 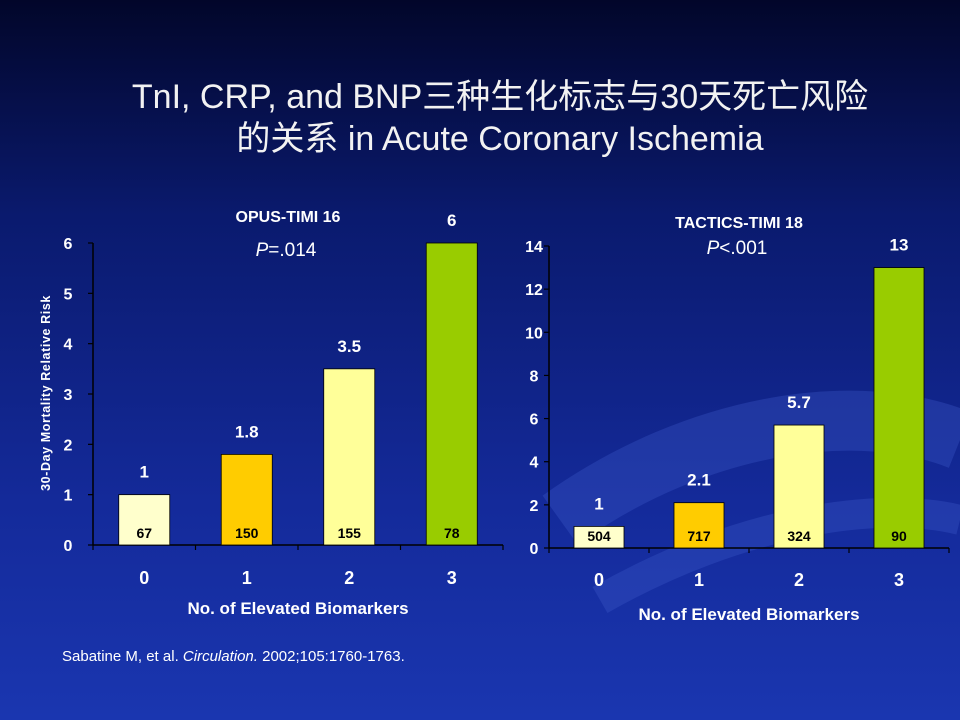 I want to click on citation-authors: Sabatine M, et al., so click(x=122, y=656).